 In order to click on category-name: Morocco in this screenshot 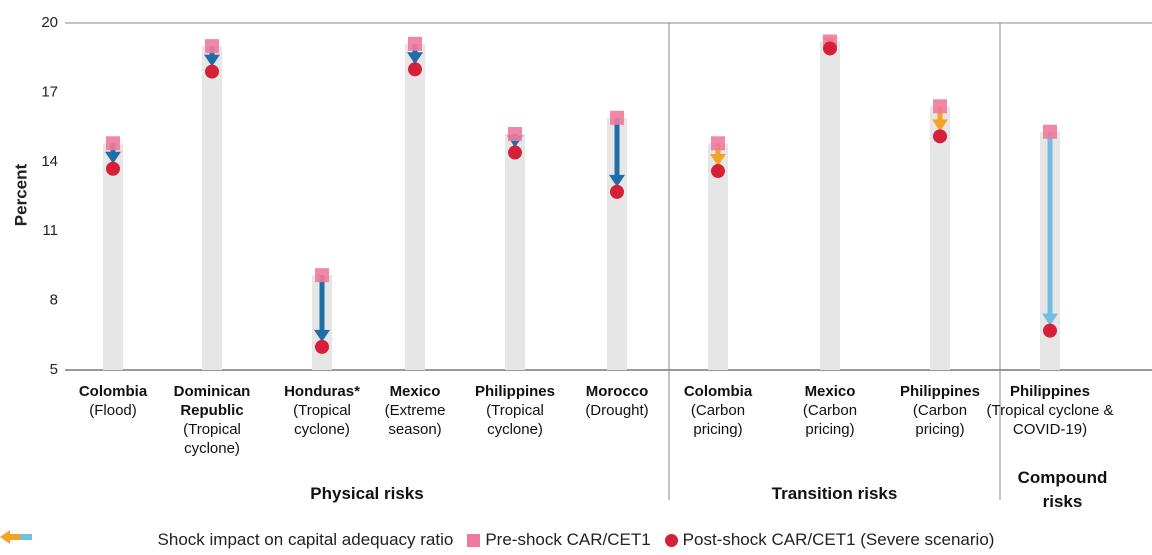, I will do `click(617, 391)`.